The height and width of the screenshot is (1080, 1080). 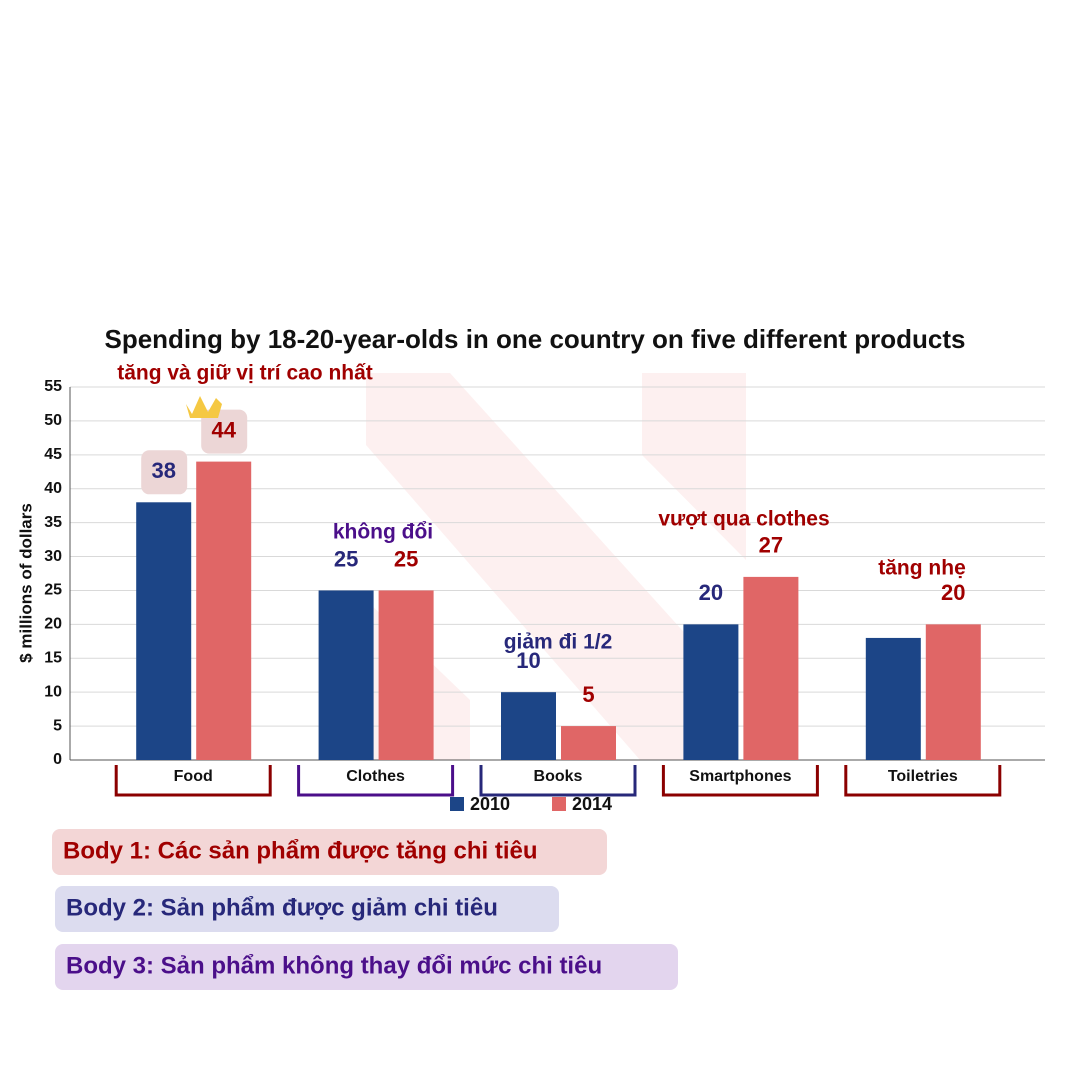 I want to click on y-tick-label: 50, so click(x=53, y=420).